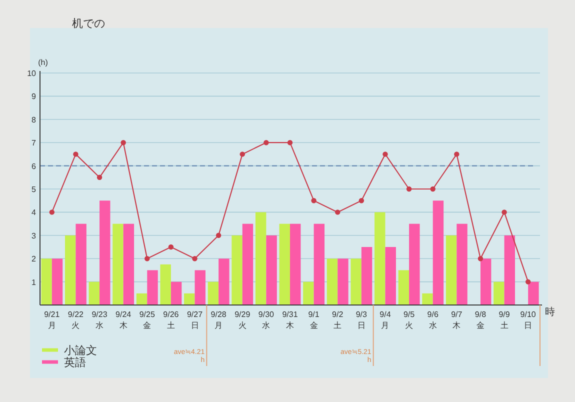 This screenshot has width=575, height=402. I want to click on x-tick-label: 9/2 土, so click(338, 320).